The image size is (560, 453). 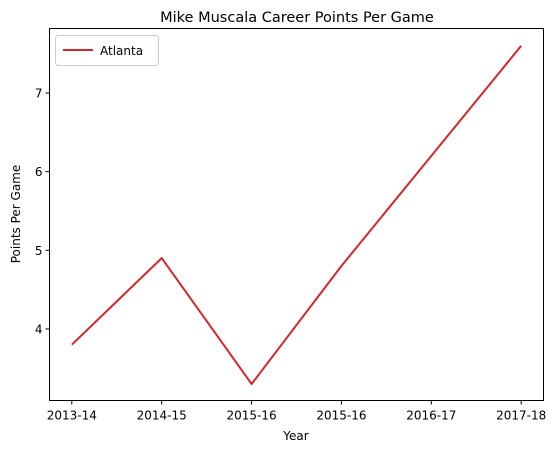 What do you see at coordinates (162, 416) in the screenshot?
I see `x-tick-label: 2014-15` at bounding box center [162, 416].